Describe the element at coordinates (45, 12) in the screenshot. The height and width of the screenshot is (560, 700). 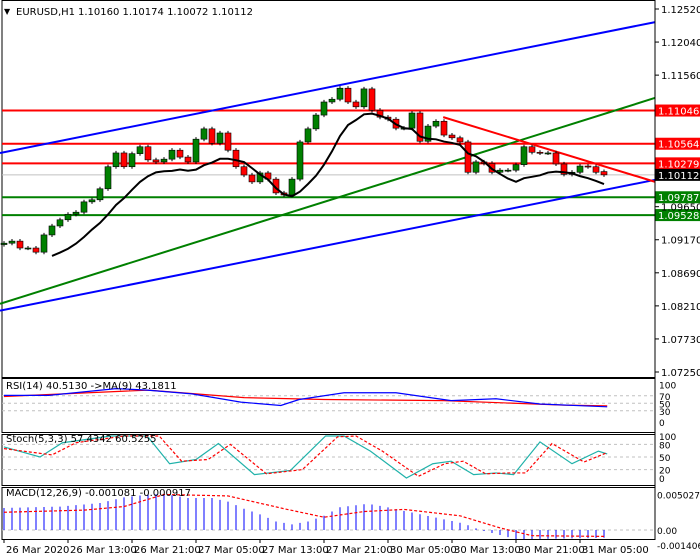
I see `symbol-label: EURUSD,H1` at that location.